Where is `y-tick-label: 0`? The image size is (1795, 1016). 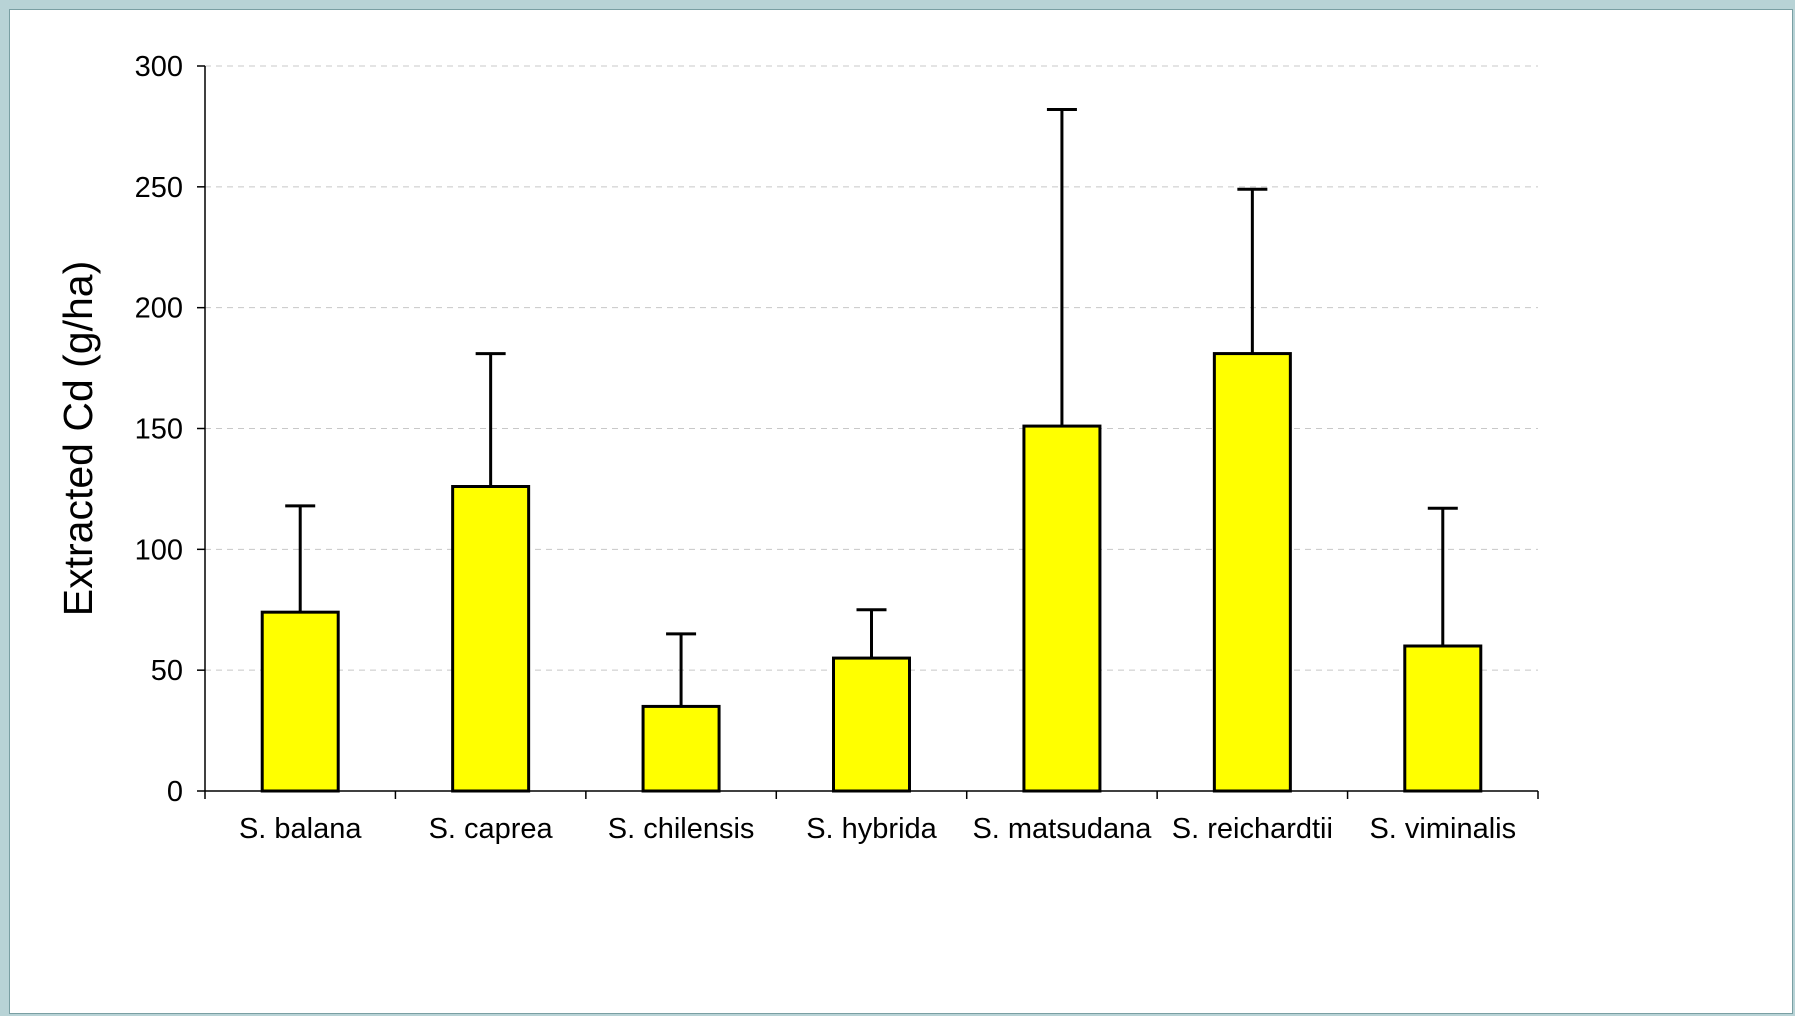 y-tick-label: 0 is located at coordinates (175, 792).